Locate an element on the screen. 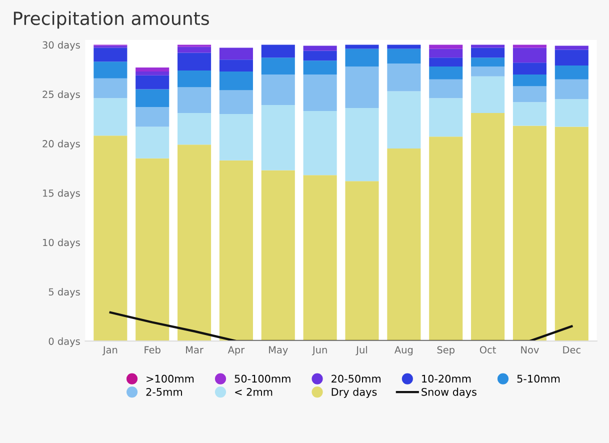  legend-label: 20-50mm is located at coordinates (356, 378).